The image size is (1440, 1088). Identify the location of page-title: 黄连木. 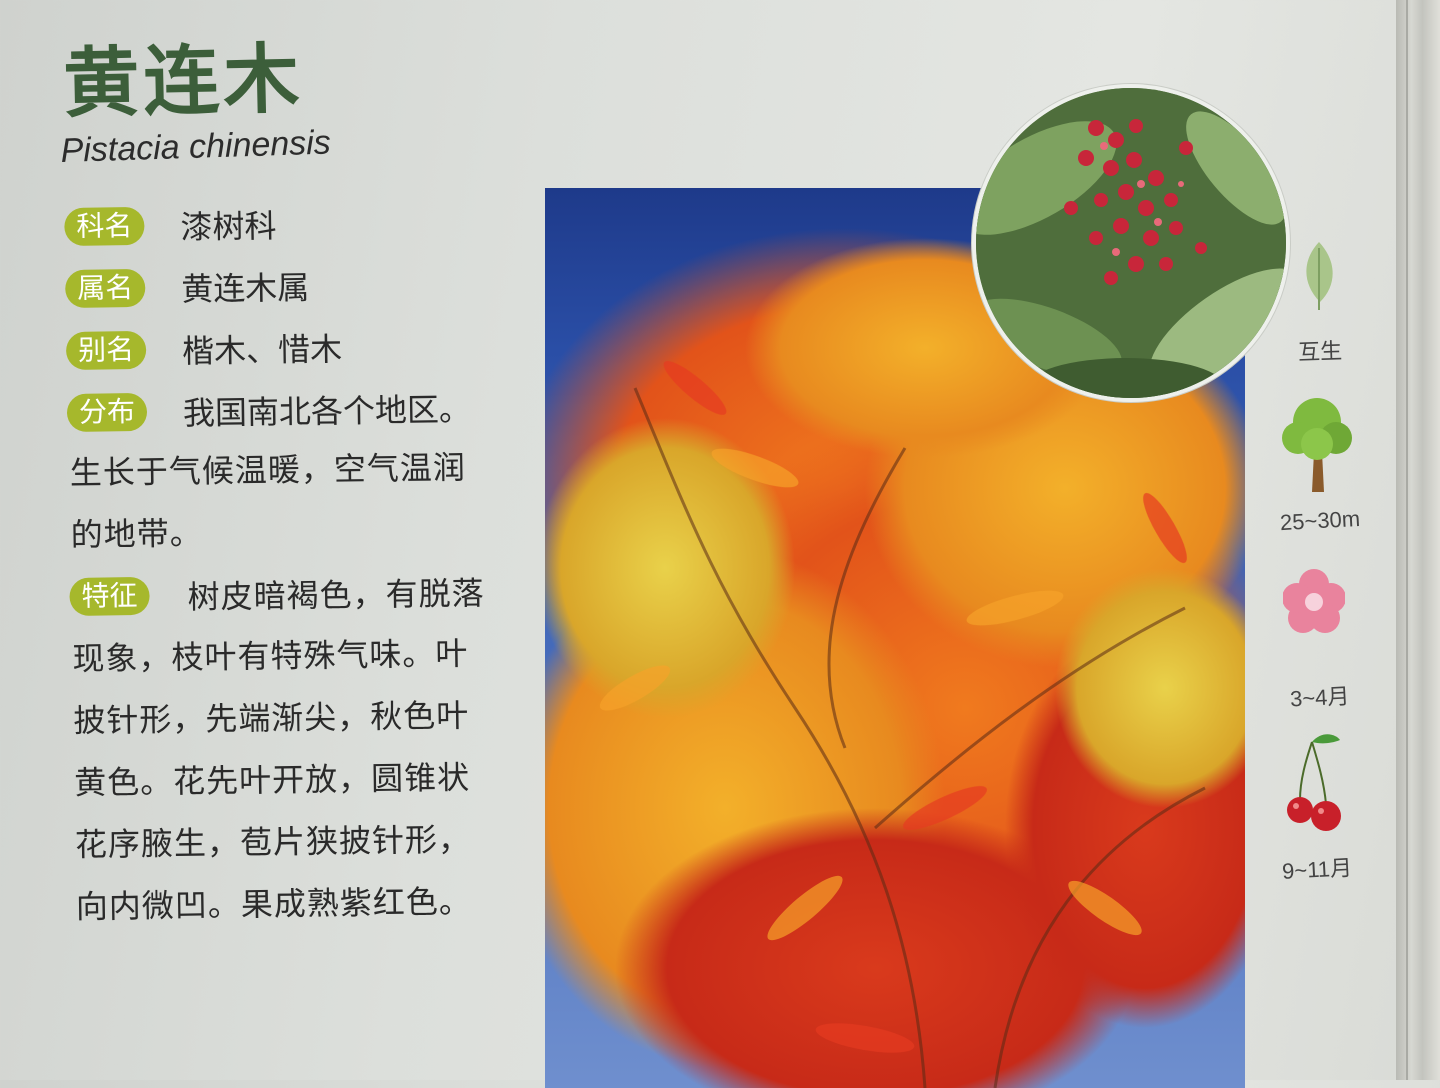
(183, 80).